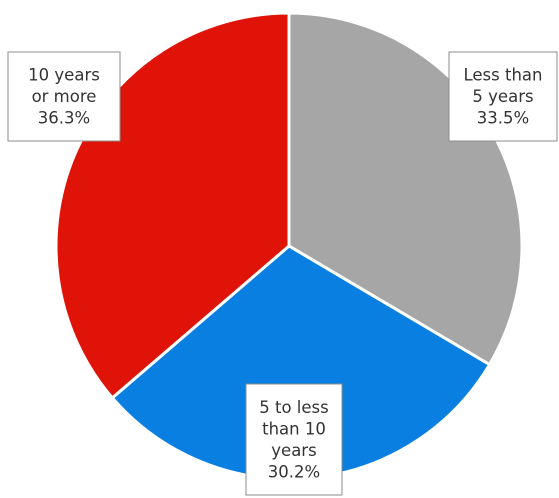 Image resolution: width=559 pixels, height=498 pixels. What do you see at coordinates (64, 75) in the screenshot?
I see `data-label-category-line: 10 years` at bounding box center [64, 75].